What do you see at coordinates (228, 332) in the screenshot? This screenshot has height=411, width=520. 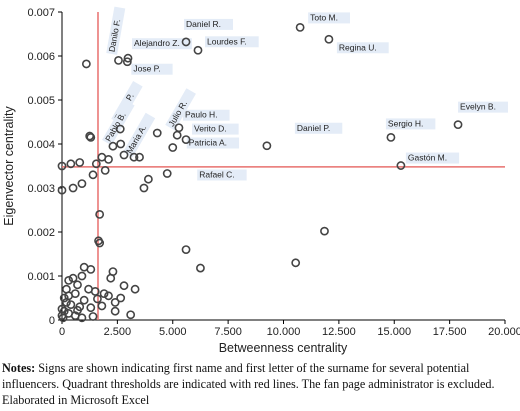 I see `x-tick-label: 7.500` at bounding box center [228, 332].